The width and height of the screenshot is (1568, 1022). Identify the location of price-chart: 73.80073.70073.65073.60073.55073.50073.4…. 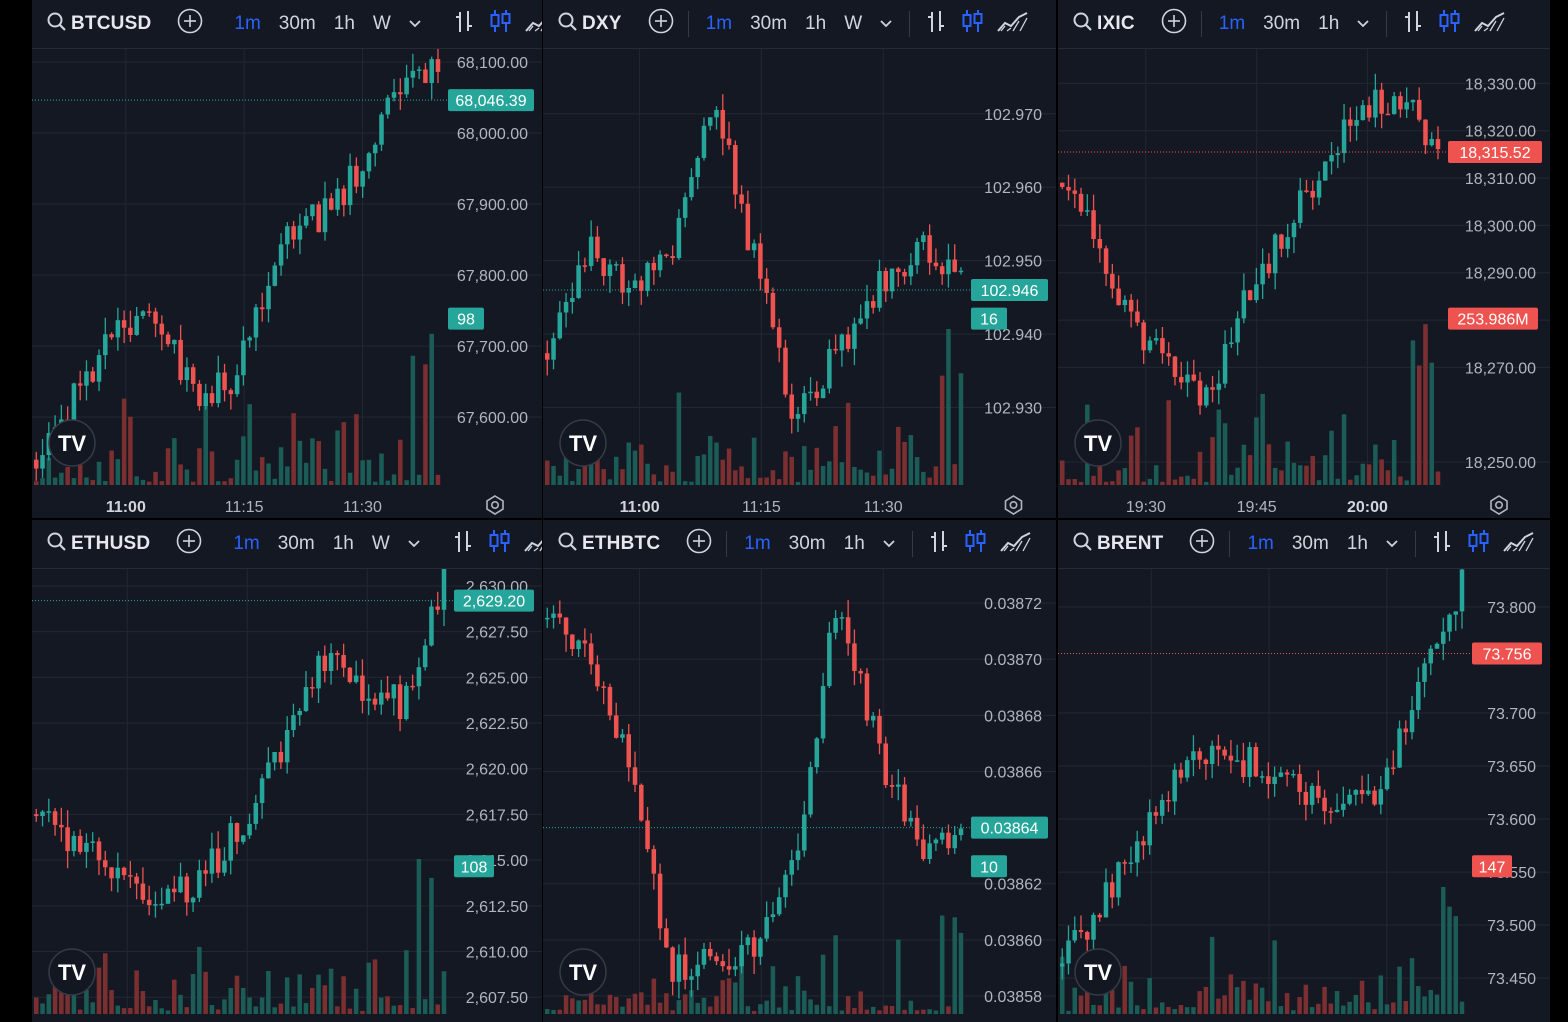
(1304, 795).